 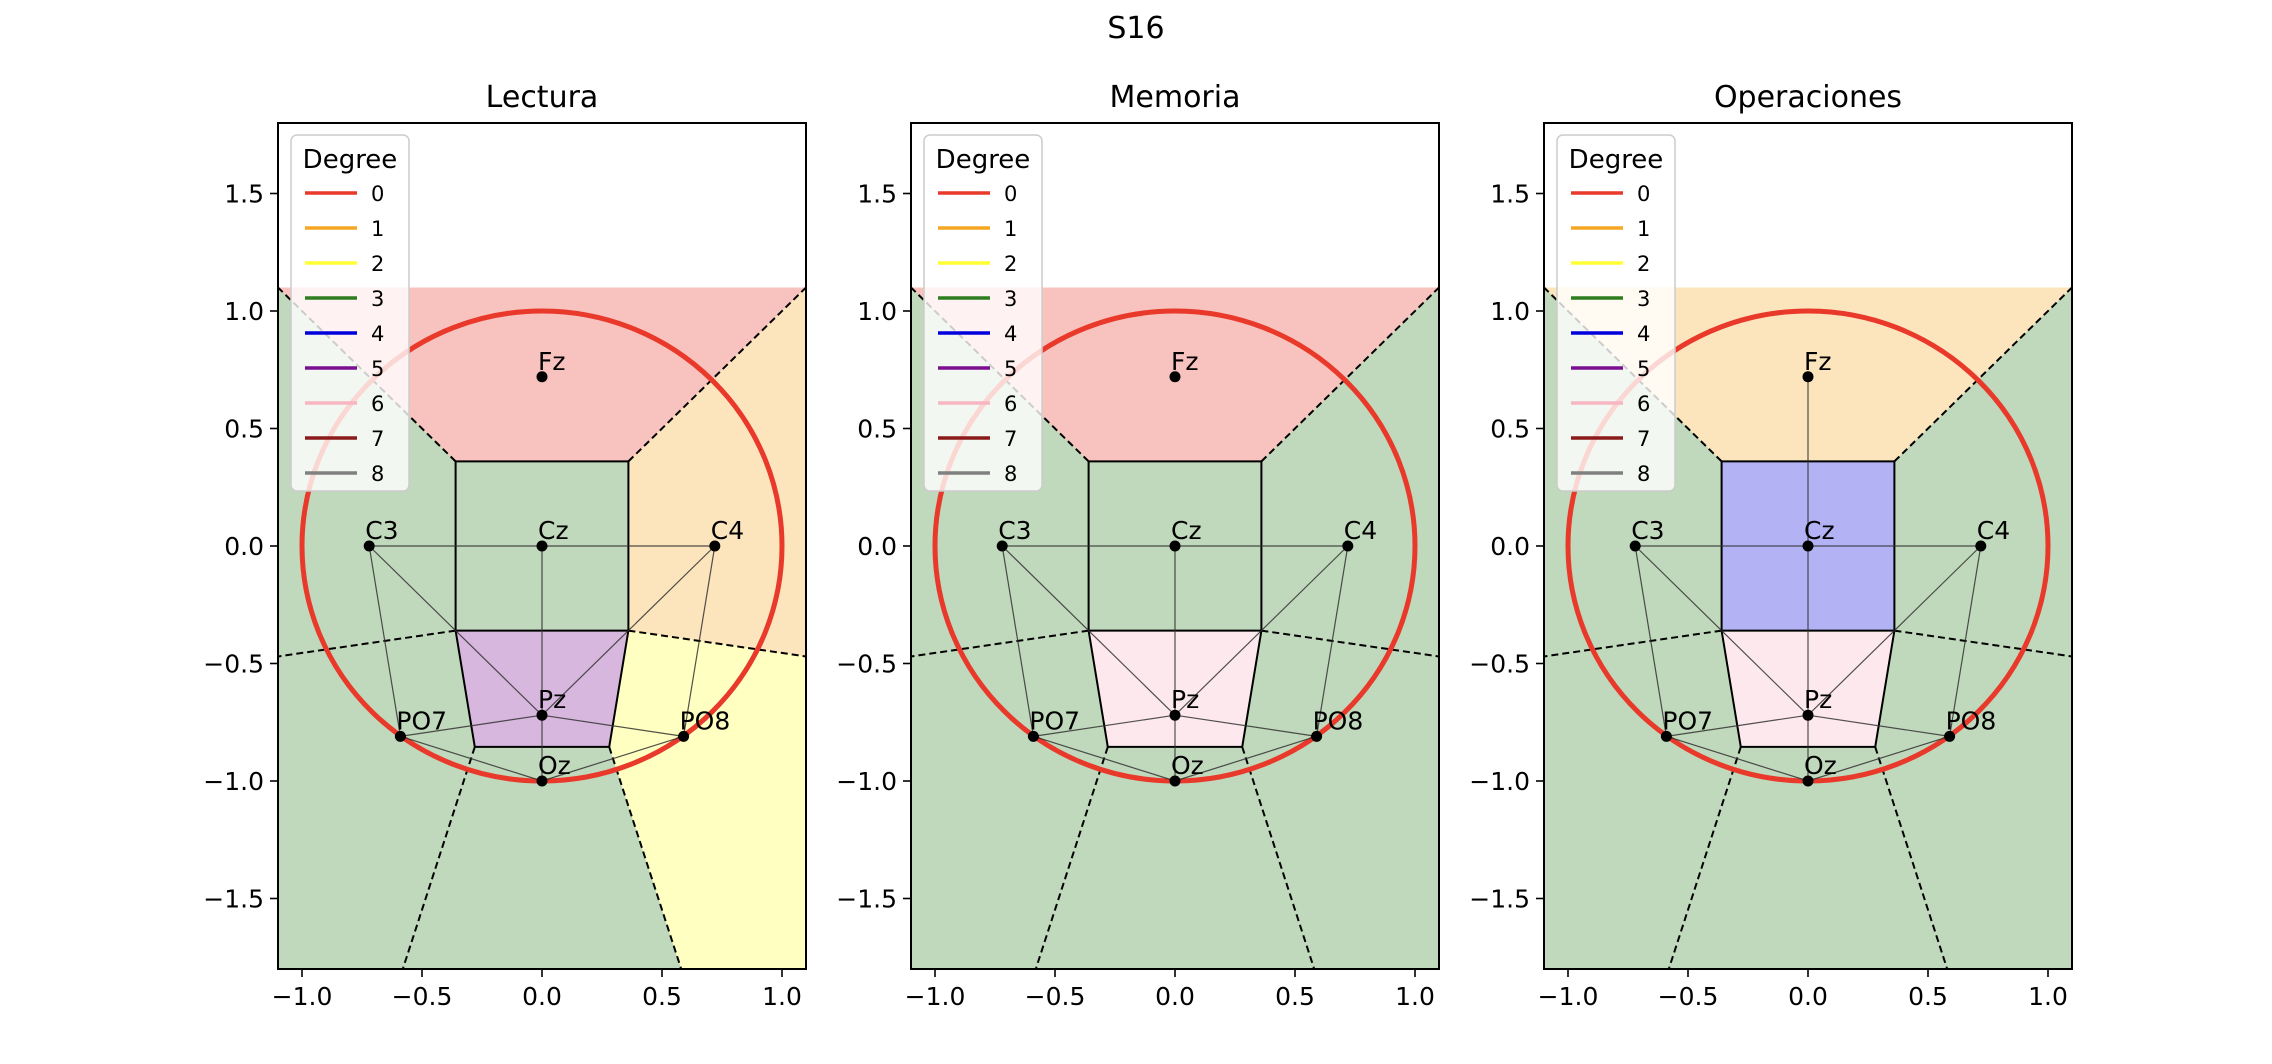 I want to click on electrode-label-c3: C3, so click(x=381, y=530).